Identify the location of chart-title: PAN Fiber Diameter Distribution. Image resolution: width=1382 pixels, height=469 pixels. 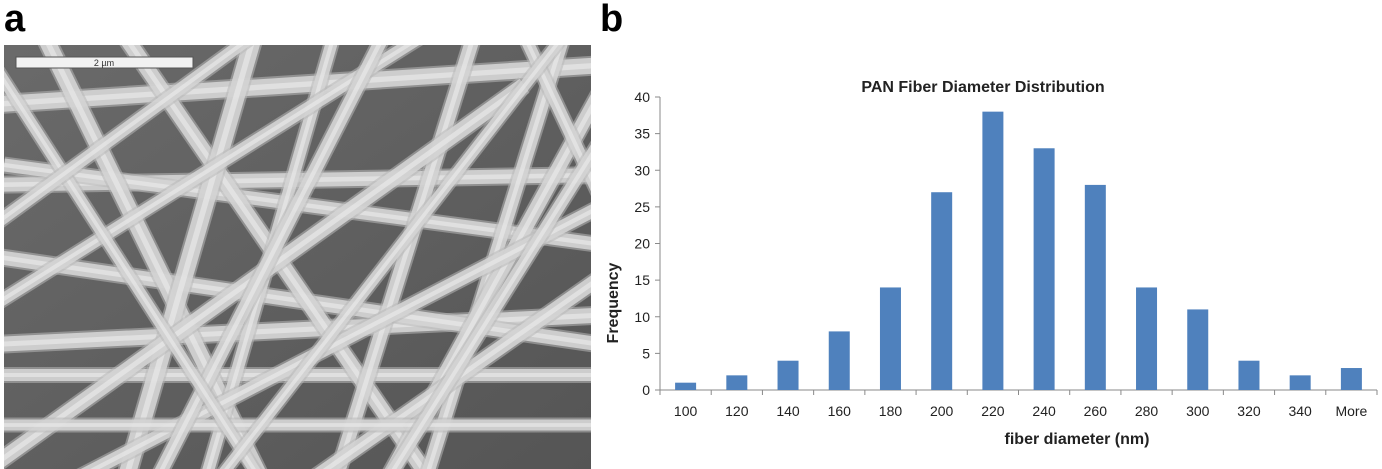
(982, 87).